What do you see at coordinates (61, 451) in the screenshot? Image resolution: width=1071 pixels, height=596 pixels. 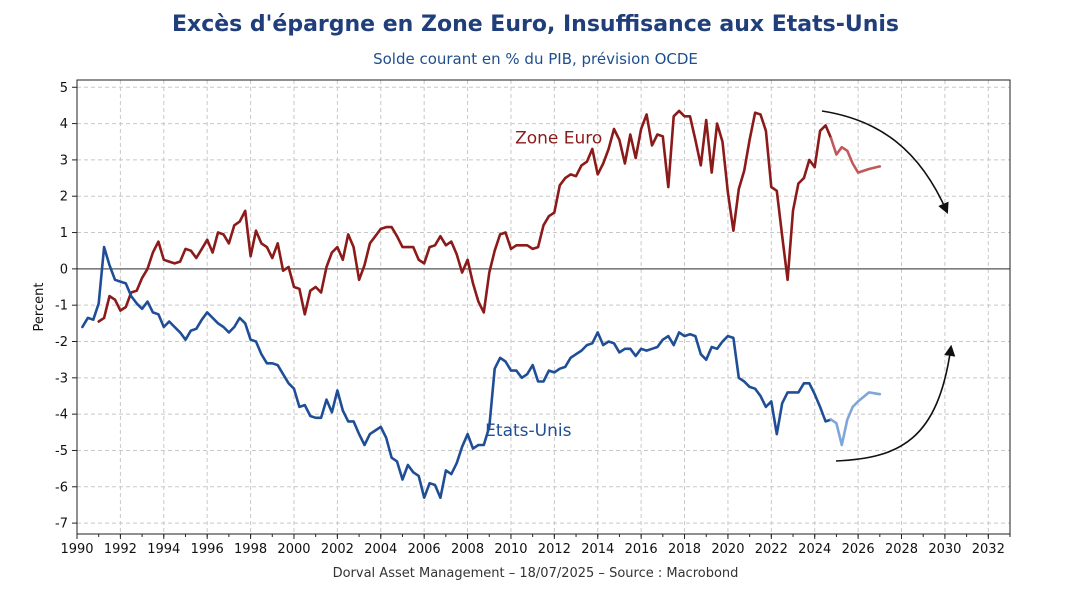 I see `y-tick-label: -5` at bounding box center [61, 451].